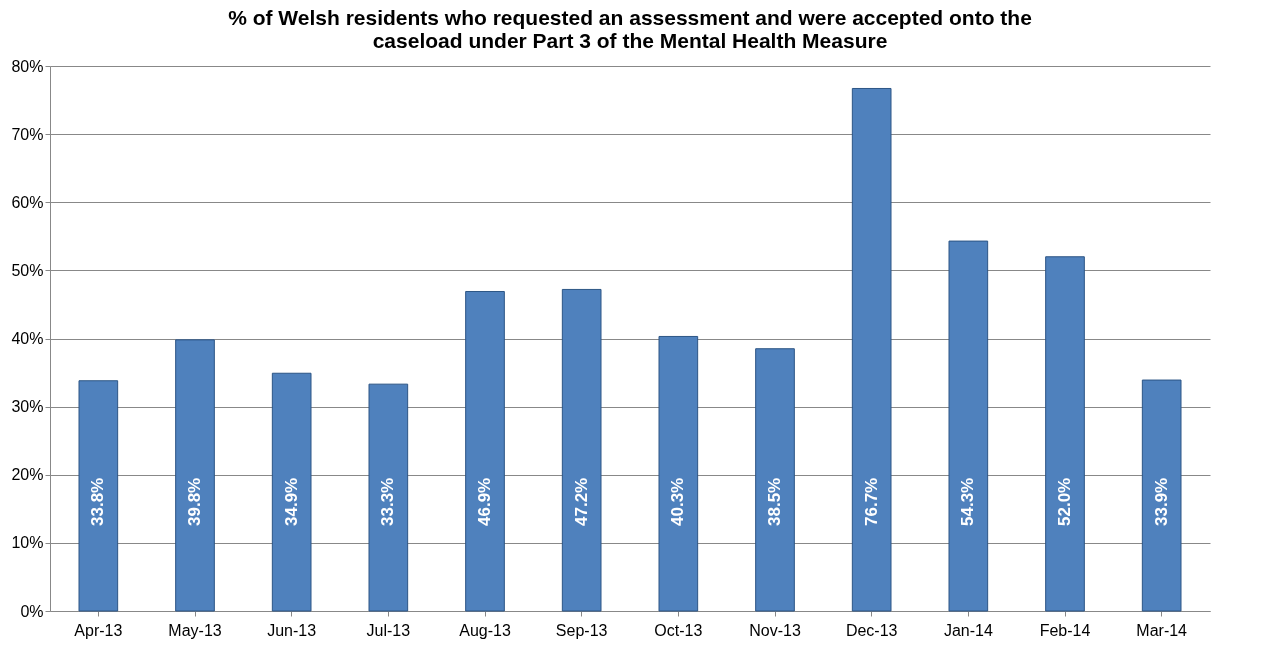 This screenshot has width=1261, height=670. What do you see at coordinates (98, 501) in the screenshot?
I see `data-label: 33.8%` at bounding box center [98, 501].